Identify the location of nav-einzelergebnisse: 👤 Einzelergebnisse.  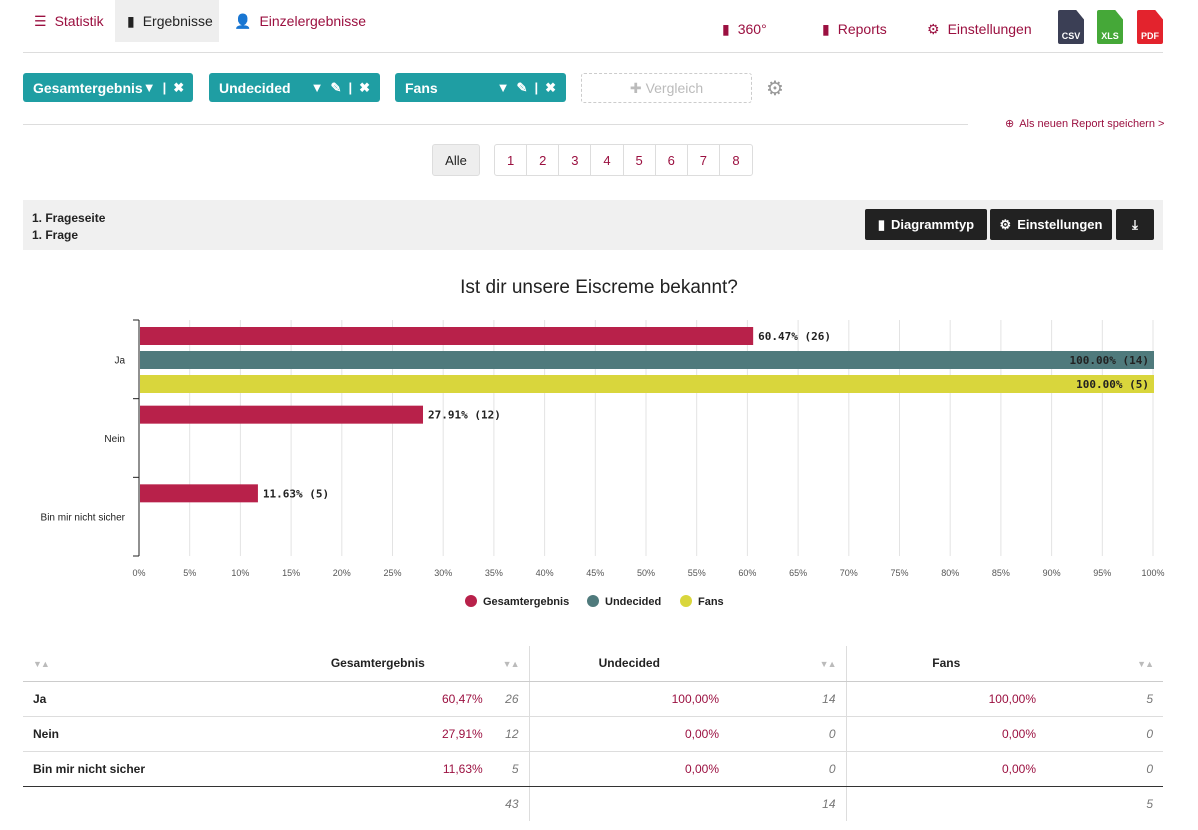
(300, 21).